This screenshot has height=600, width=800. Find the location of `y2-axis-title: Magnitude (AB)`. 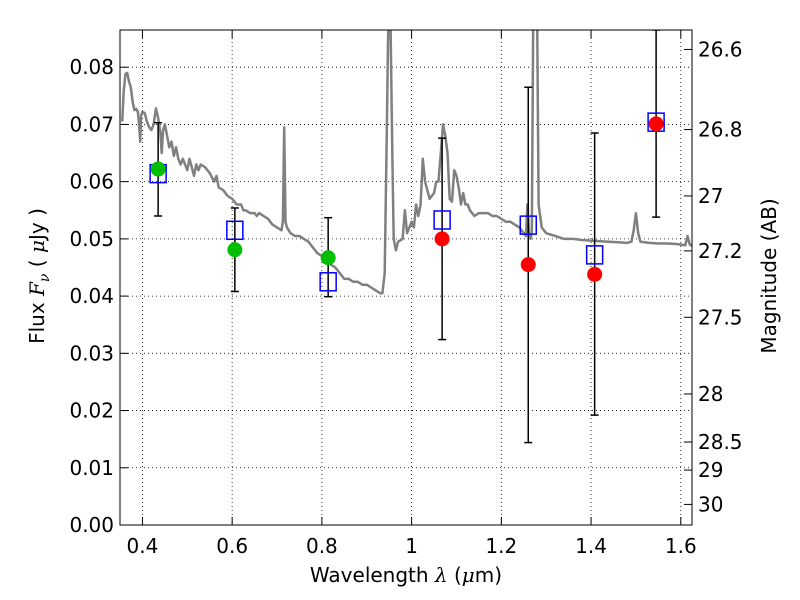

y2-axis-title: Magnitude (AB) is located at coordinates (769, 275).